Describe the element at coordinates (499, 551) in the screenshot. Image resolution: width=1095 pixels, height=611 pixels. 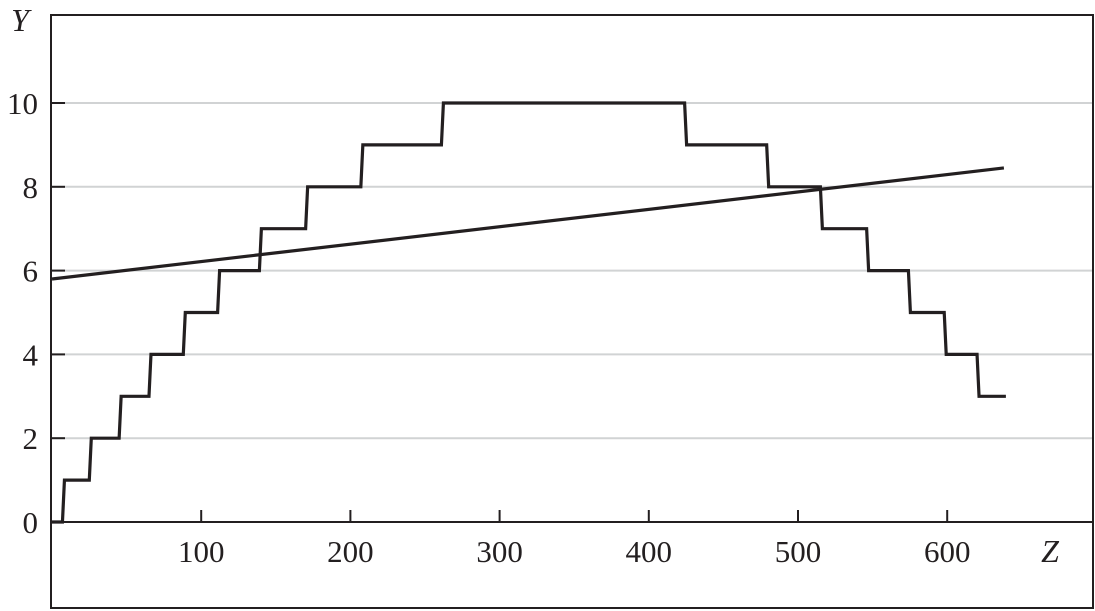
I see `x-tick-label: 300` at that location.